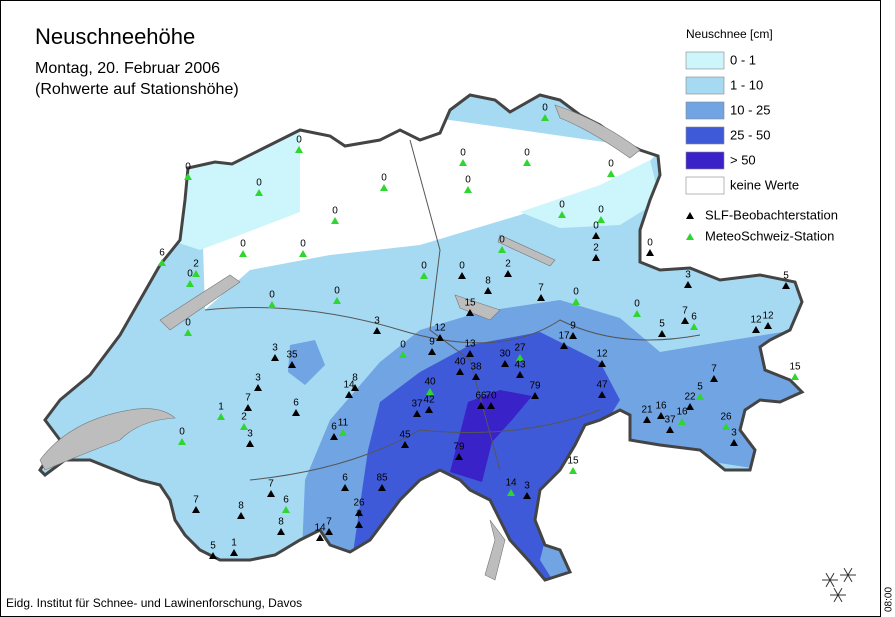 Image resolution: width=895 pixels, height=617 pixels. I want to click on legend-label: 25 - 50, so click(750, 134).